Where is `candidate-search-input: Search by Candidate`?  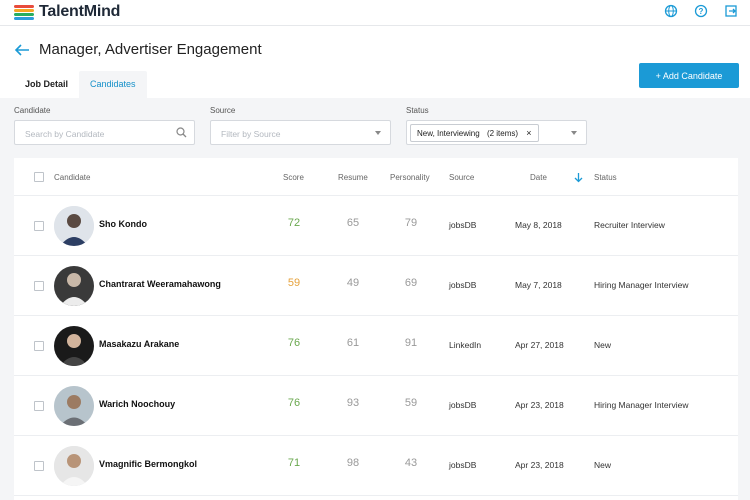
candidate-search-input: Search by Candidate is located at coordinates (104, 132).